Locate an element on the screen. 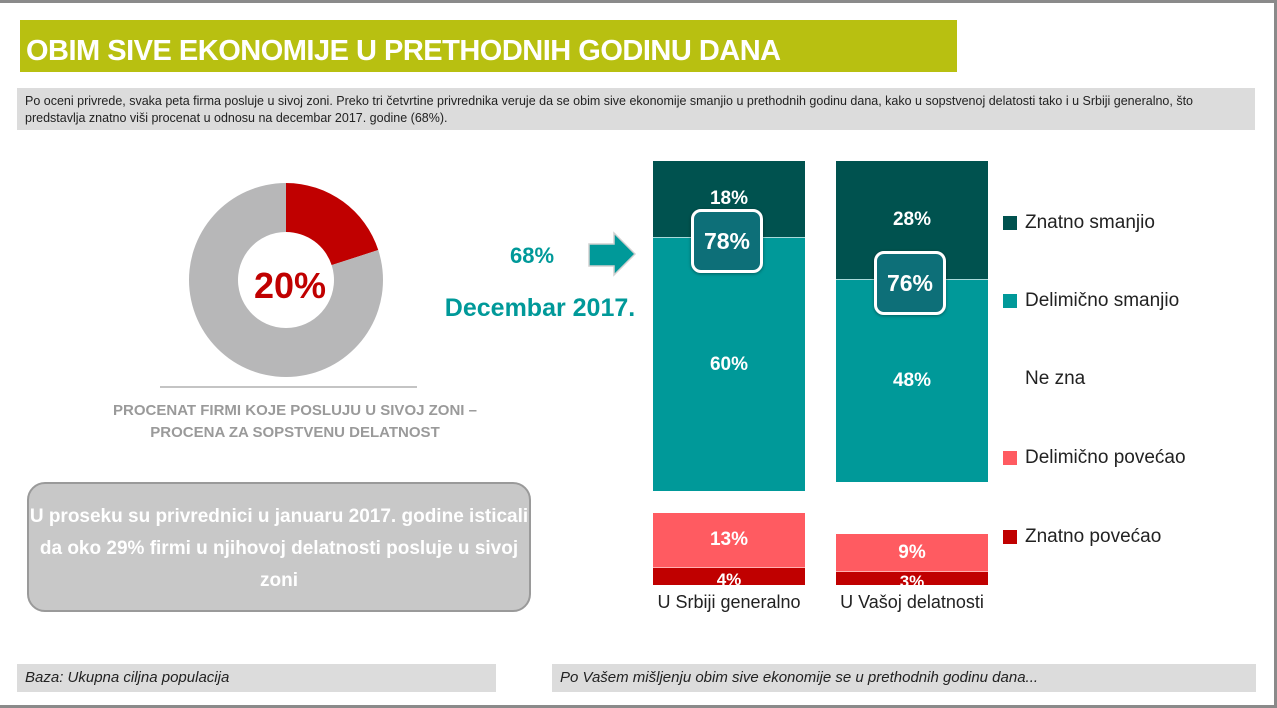 This screenshot has width=1277, height=708. legend-label: Ne zna is located at coordinates (1055, 378).